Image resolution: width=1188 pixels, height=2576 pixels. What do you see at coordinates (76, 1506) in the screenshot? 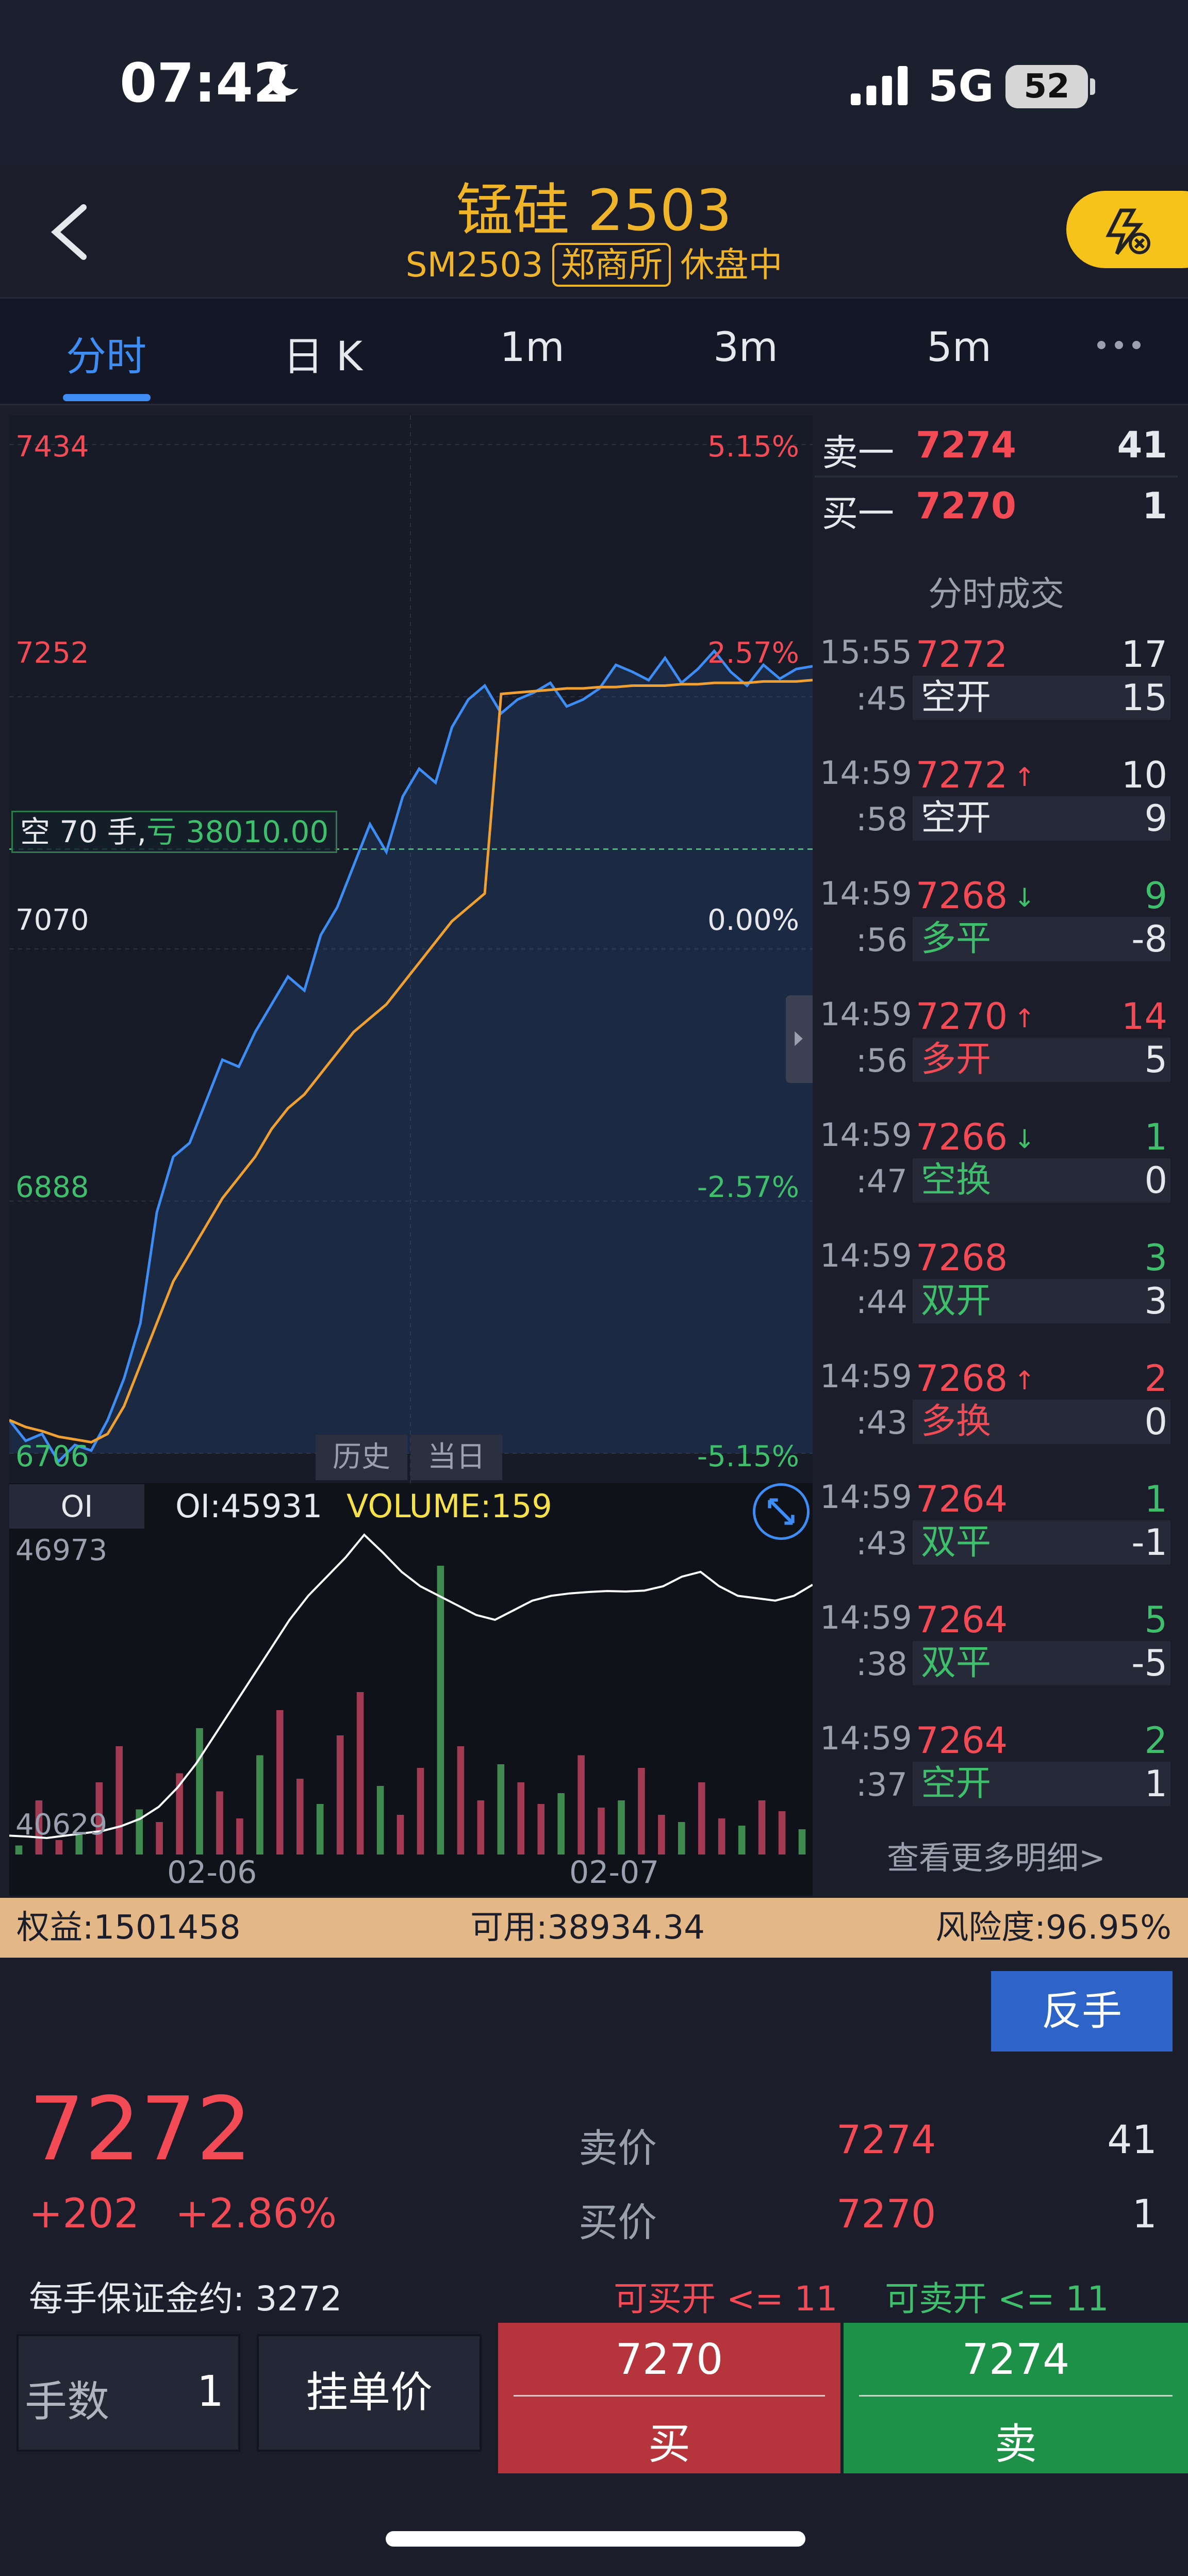
I see `oi-tab: OI` at bounding box center [76, 1506].